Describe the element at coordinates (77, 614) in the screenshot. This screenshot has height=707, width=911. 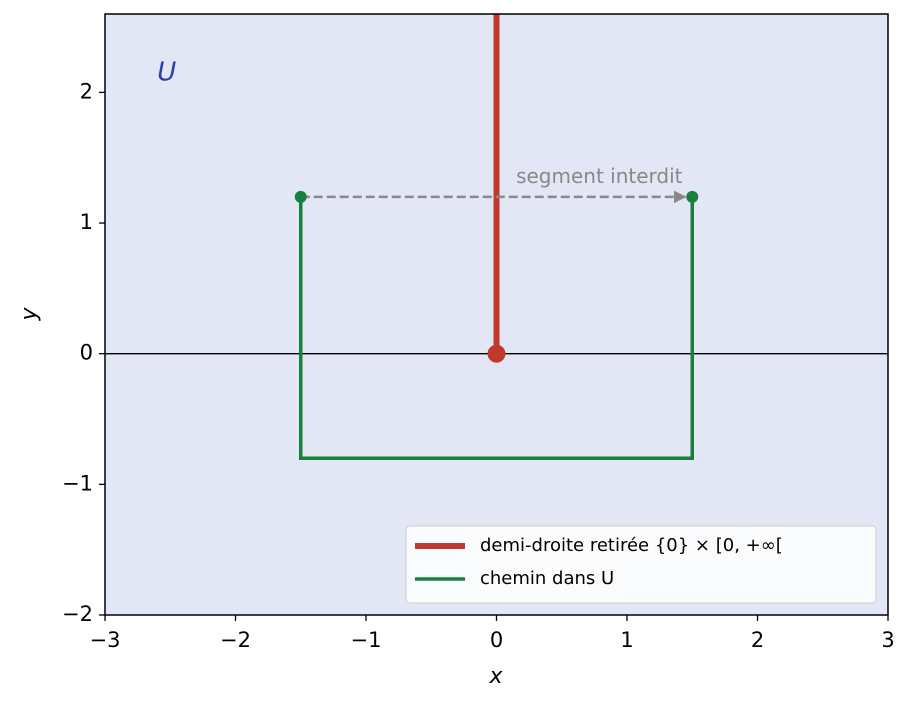
I see `y-tick-label: −2` at that location.